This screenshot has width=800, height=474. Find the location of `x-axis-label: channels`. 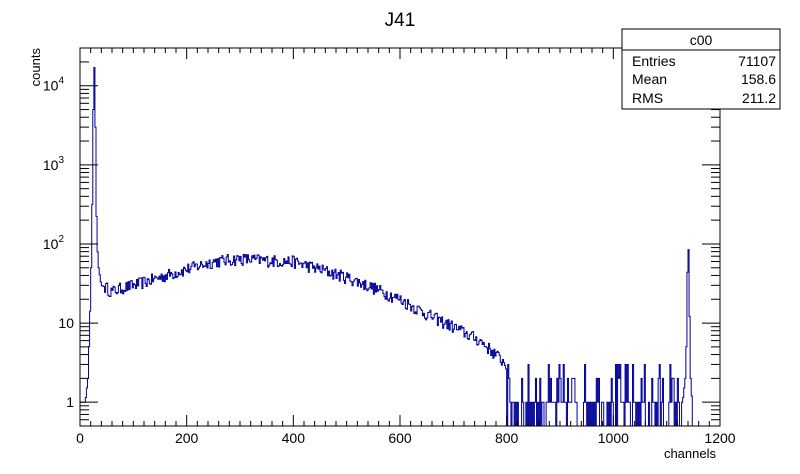

x-axis-label: channels is located at coordinates (690, 453).